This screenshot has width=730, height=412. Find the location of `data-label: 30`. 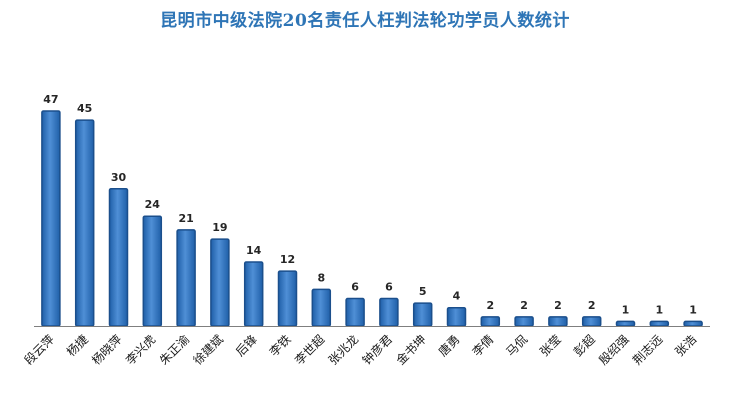

data-label: 30 is located at coordinates (119, 177).